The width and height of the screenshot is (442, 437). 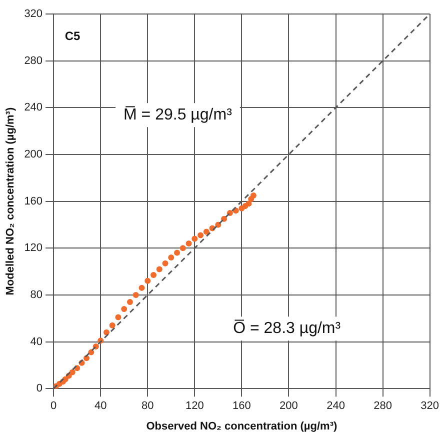 I want to click on x-tick-label: 80, so click(x=147, y=406).